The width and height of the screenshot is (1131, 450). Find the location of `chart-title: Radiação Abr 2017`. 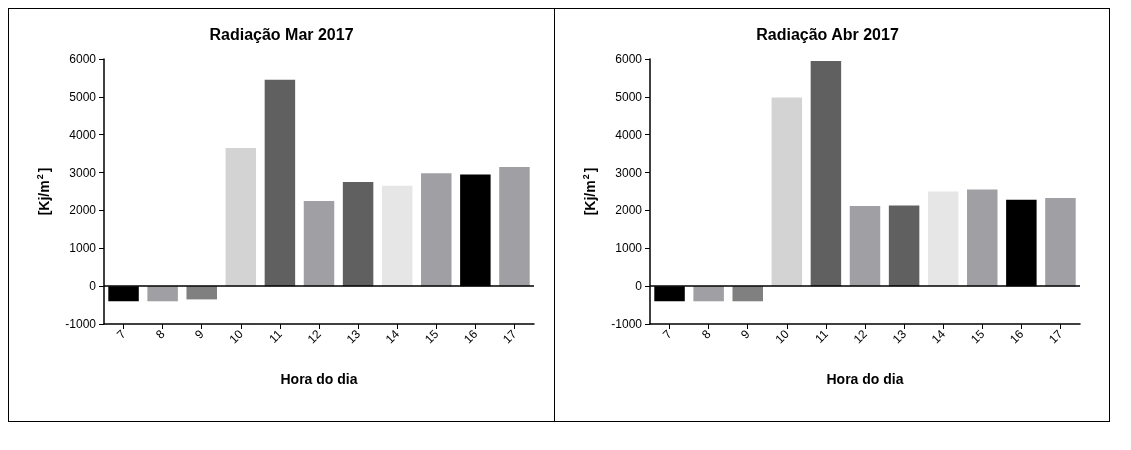

chart-title: Radiação Abr 2017 is located at coordinates (827, 34).